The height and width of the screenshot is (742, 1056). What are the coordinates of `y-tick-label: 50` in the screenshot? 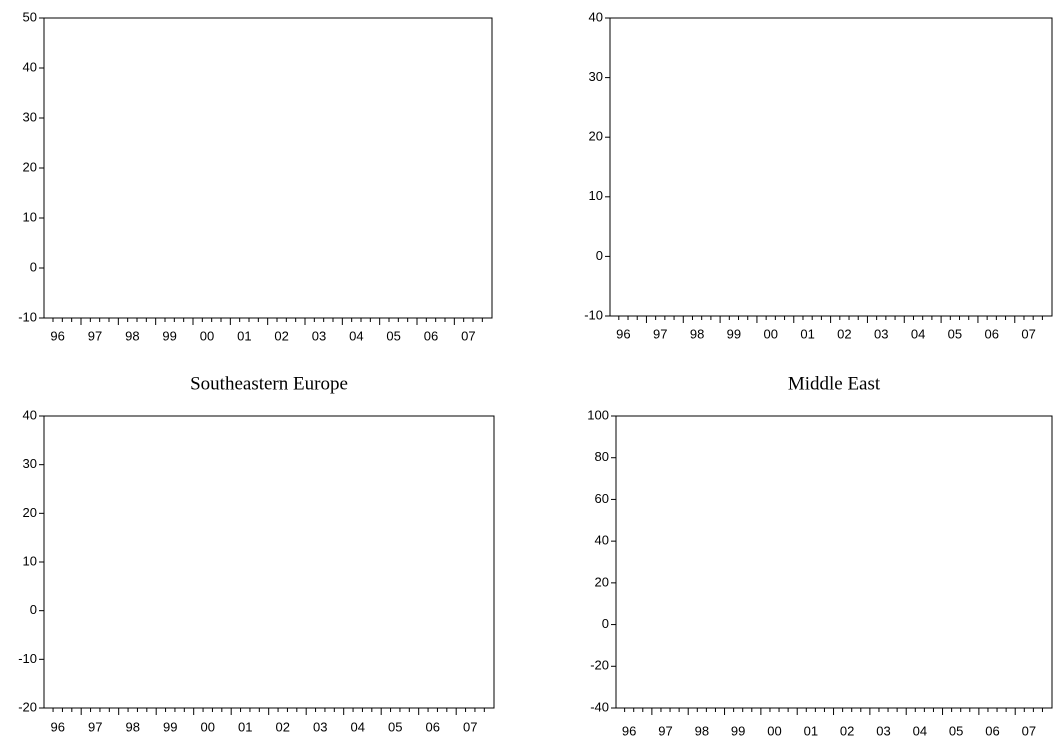 It's located at (30, 16).